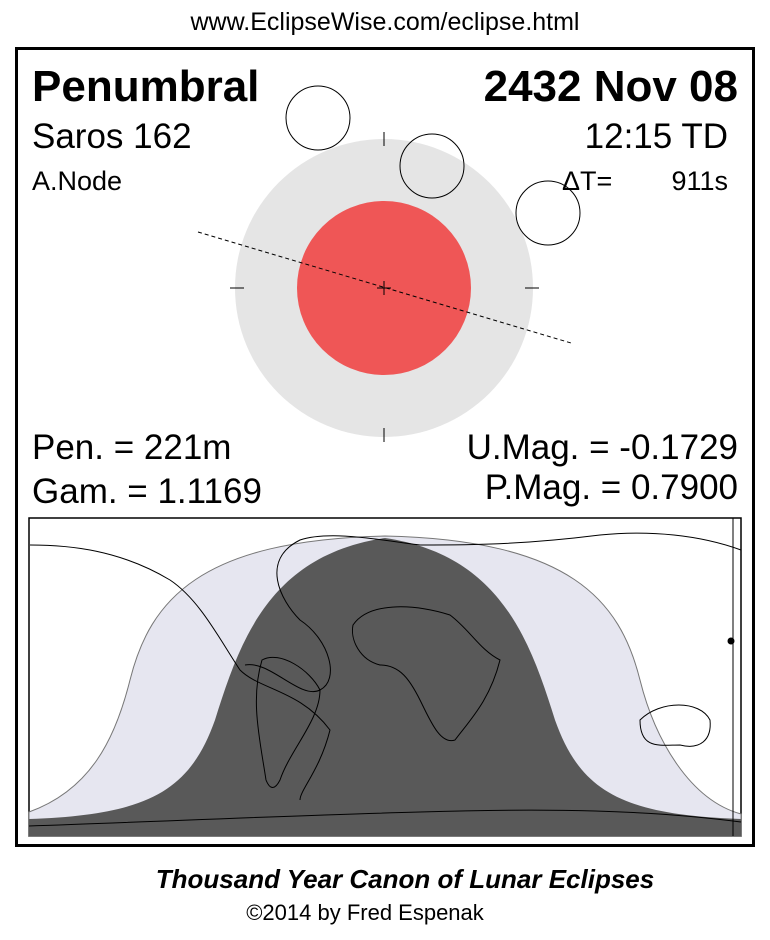 The height and width of the screenshot is (940, 770). Describe the element at coordinates (587, 181) in the screenshot. I see `delta-t-label: ΔT=` at that location.